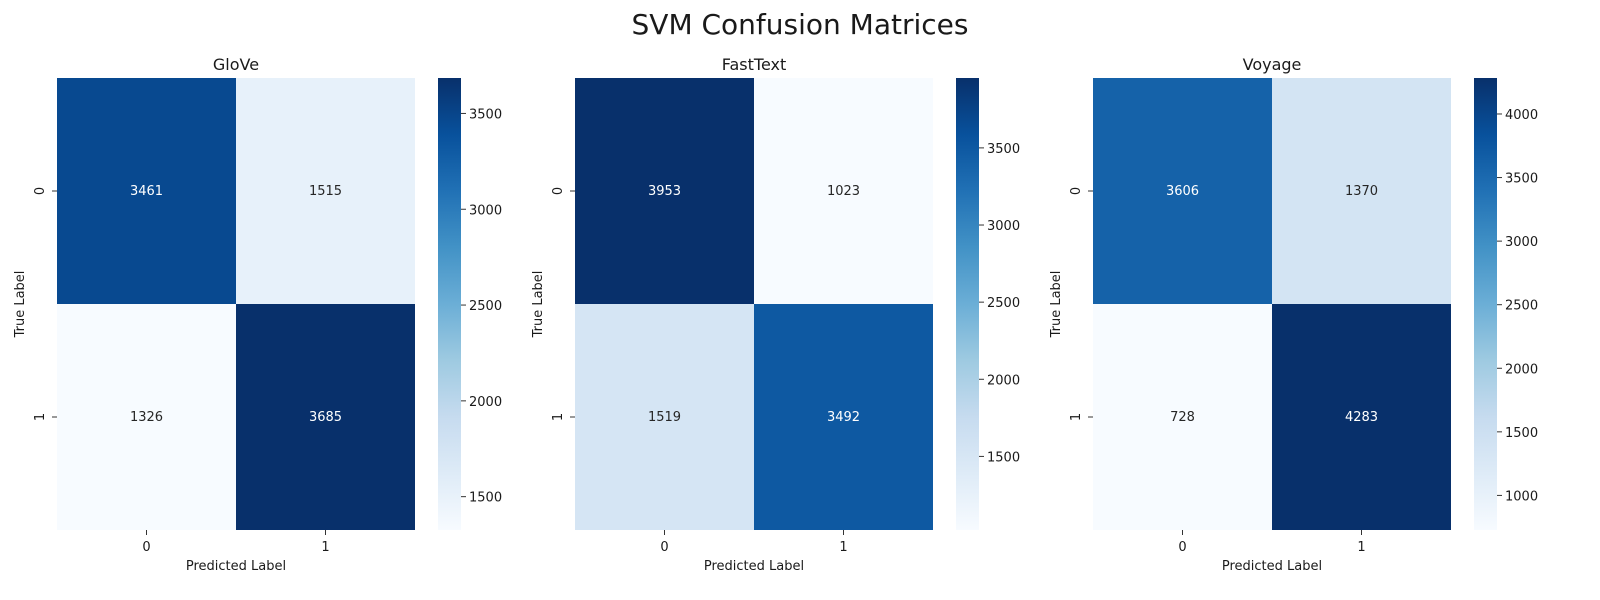 This screenshot has height=600, width=1600. I want to click on cell-value: 1370, so click(1361, 191).